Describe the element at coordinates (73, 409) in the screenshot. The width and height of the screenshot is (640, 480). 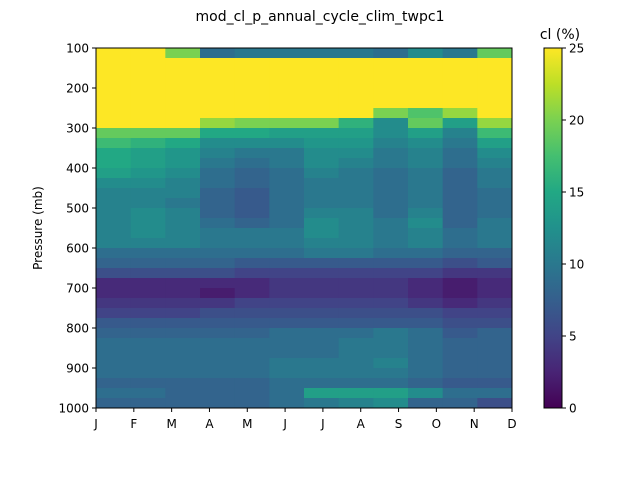
I see `y-tick-label: 1000` at that location.